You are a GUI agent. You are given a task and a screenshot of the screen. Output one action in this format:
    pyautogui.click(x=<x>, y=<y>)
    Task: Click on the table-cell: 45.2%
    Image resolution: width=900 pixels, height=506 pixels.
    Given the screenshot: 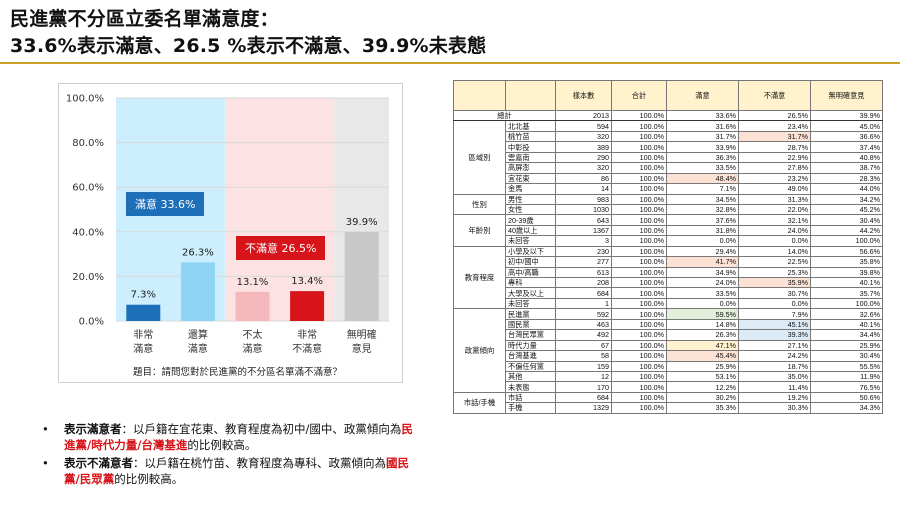 What is the action you would take?
    pyautogui.click(x=846, y=209)
    